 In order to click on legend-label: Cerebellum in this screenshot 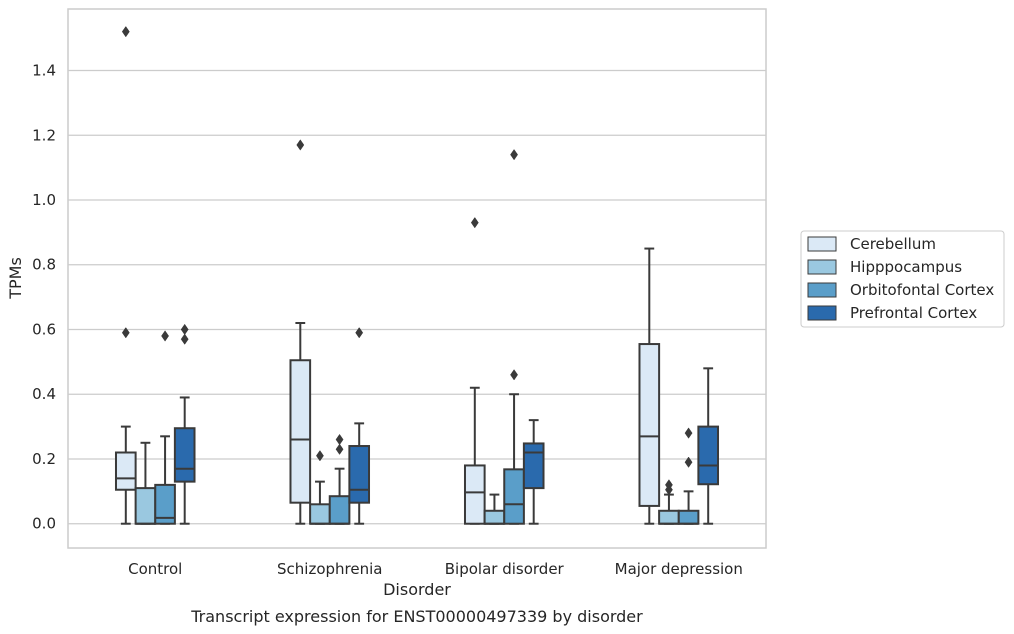, I will do `click(893, 244)`.